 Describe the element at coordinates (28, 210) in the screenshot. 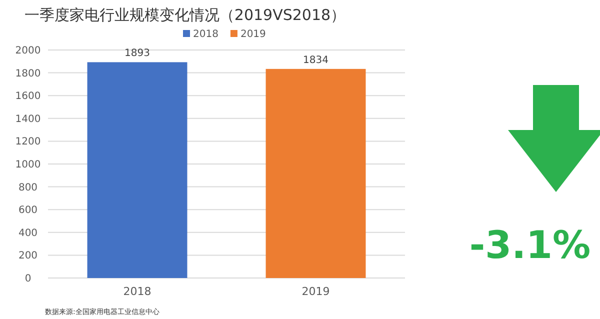

I see `y-tick-label: 600` at that location.